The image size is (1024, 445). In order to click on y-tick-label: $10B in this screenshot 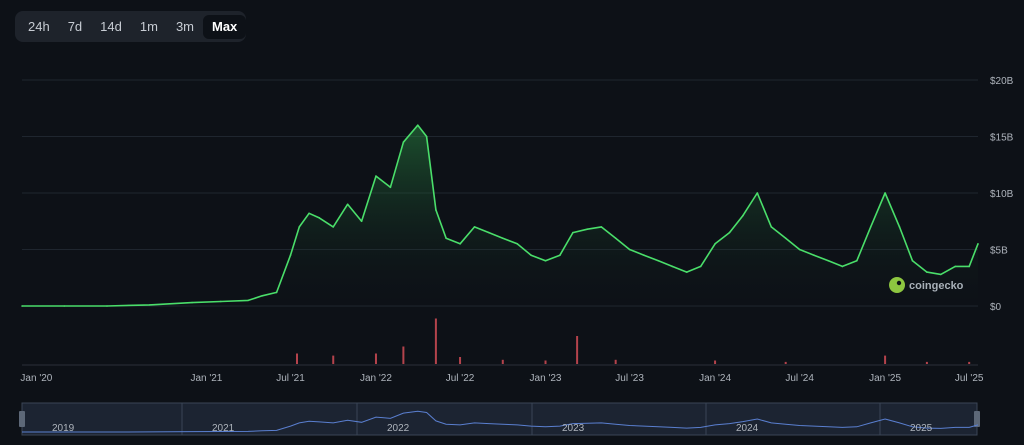, I will do `click(1002, 194)`.